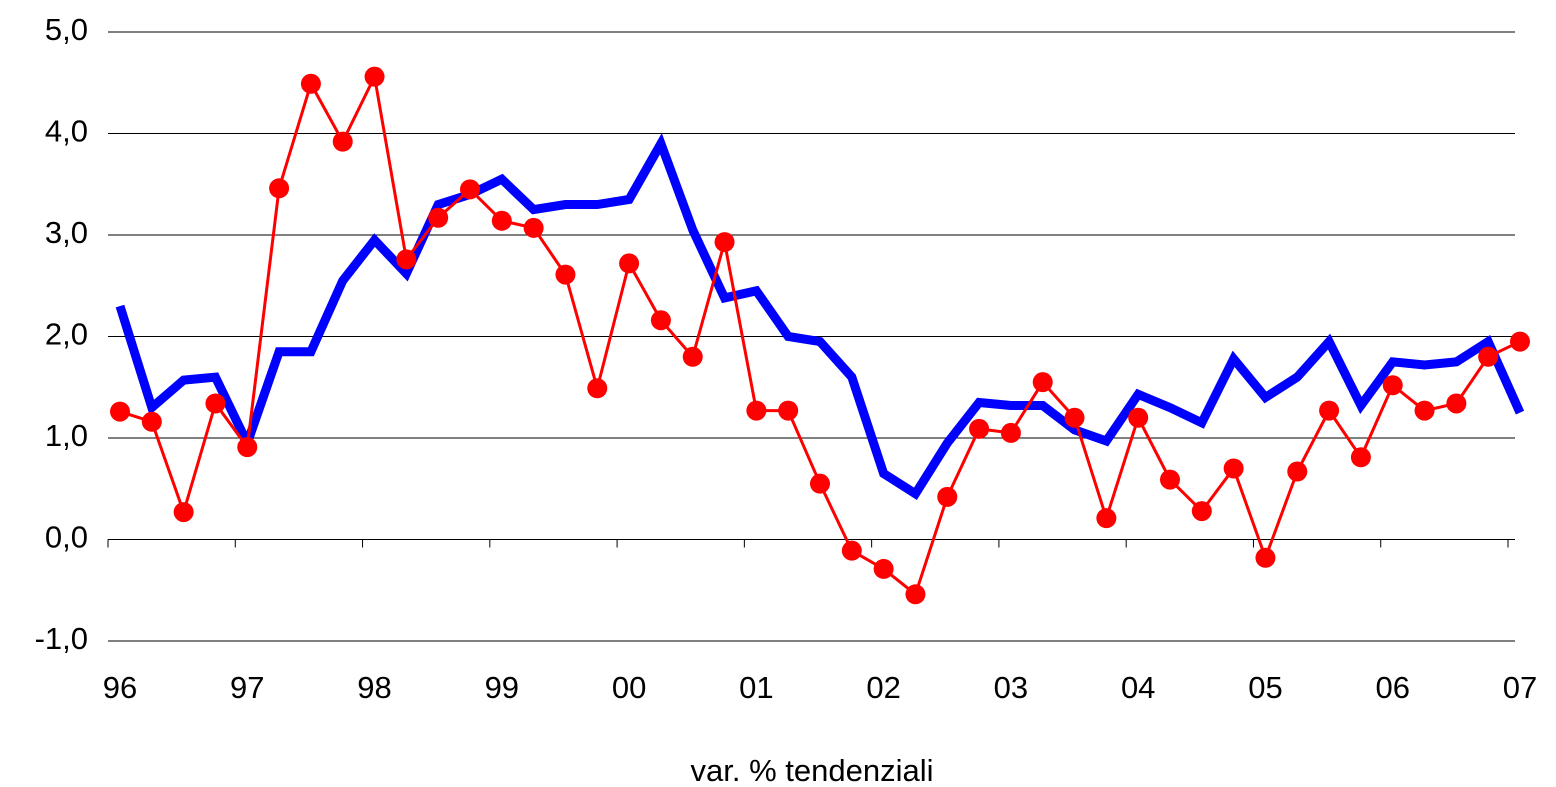 This screenshot has height=787, width=1556. I want to click on y-tick-label: 5,0, so click(66, 29).